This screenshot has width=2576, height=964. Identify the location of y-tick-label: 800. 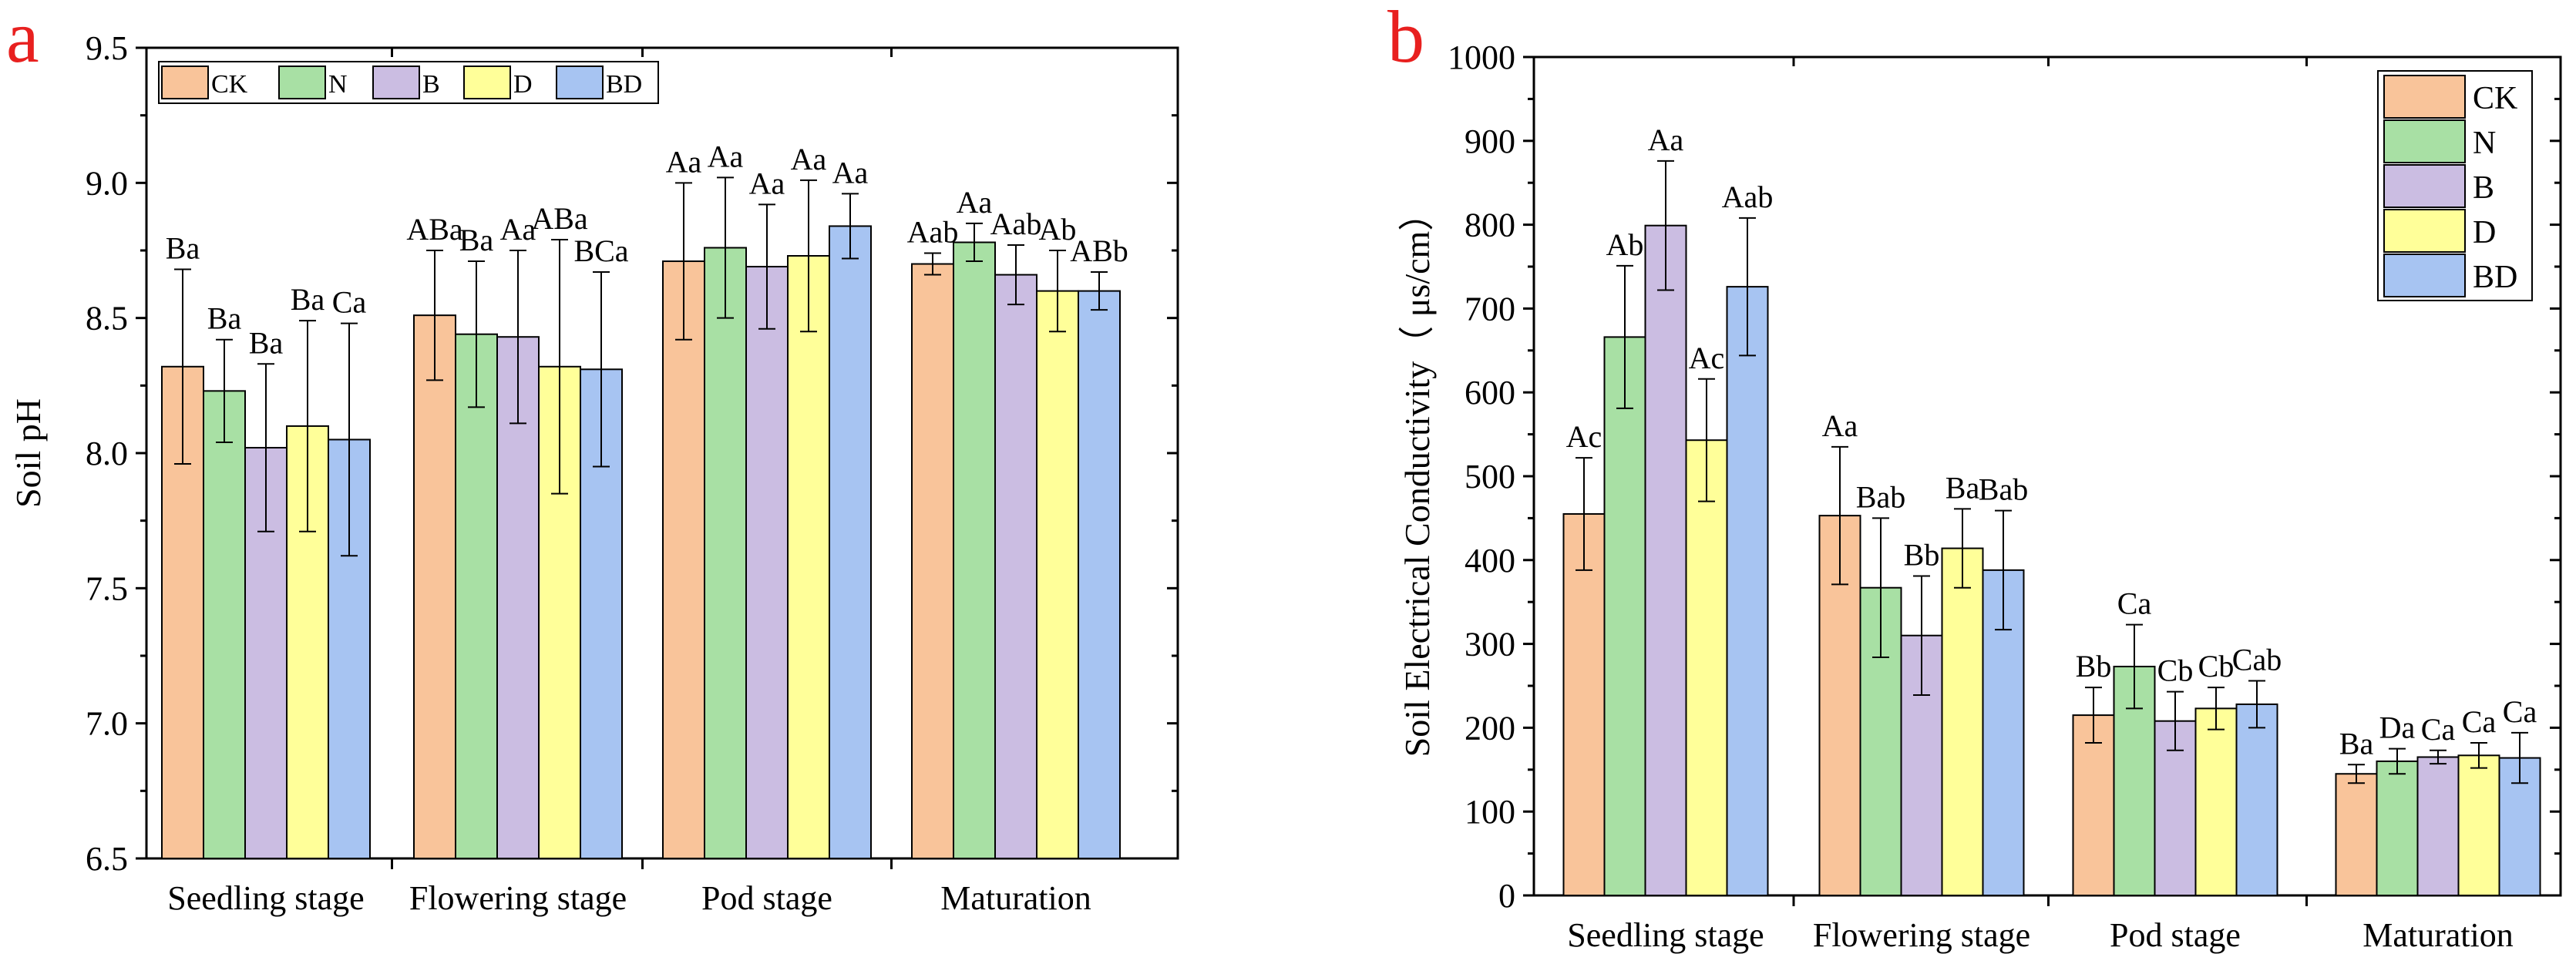
(1490, 225).